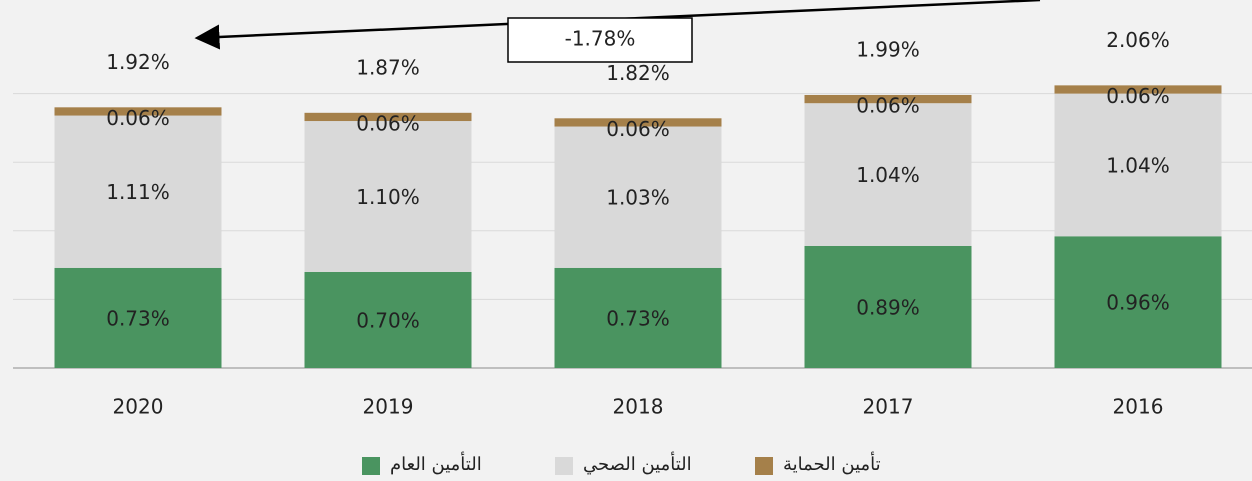 This screenshot has width=1252, height=481. What do you see at coordinates (436, 463) in the screenshot?
I see `legend-label: التأمين العام` at bounding box center [436, 463].